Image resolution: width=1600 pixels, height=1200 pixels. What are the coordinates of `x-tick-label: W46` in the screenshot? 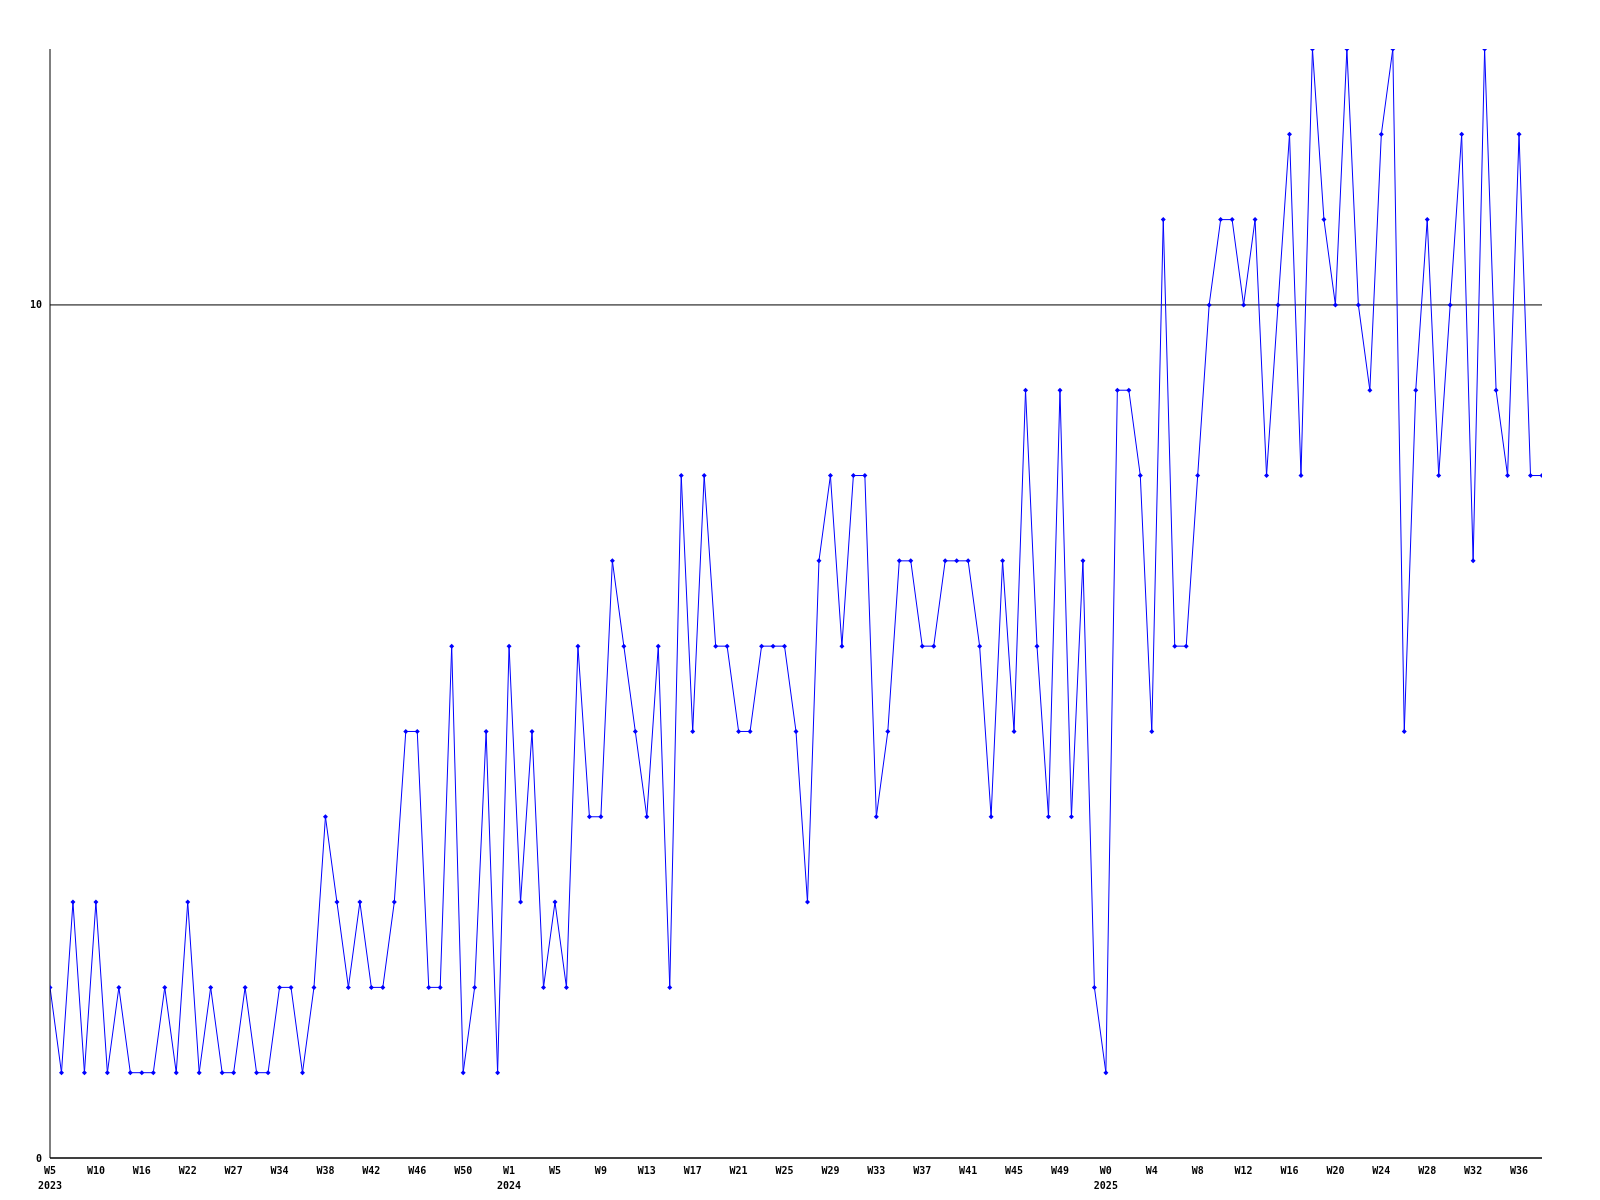 It's located at (417, 1170).